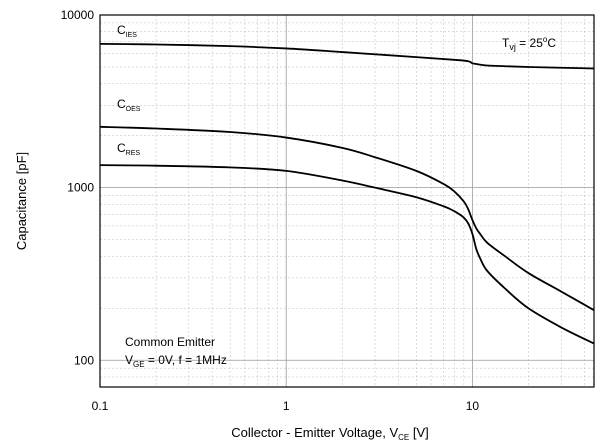 The height and width of the screenshot is (444, 602). Describe the element at coordinates (129, 105) in the screenshot. I see `series-label-coes: COES` at that location.